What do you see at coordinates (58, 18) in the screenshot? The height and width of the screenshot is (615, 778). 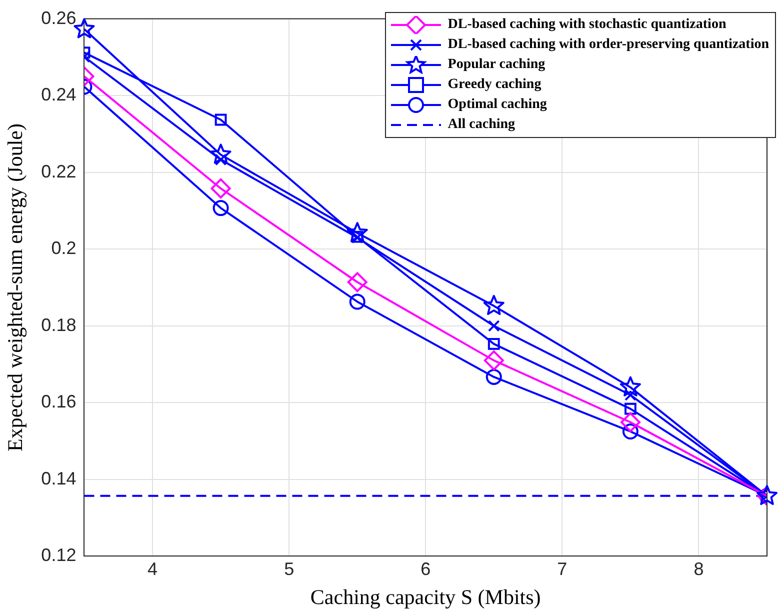 I see `y-tick-label: 0.26` at bounding box center [58, 18].